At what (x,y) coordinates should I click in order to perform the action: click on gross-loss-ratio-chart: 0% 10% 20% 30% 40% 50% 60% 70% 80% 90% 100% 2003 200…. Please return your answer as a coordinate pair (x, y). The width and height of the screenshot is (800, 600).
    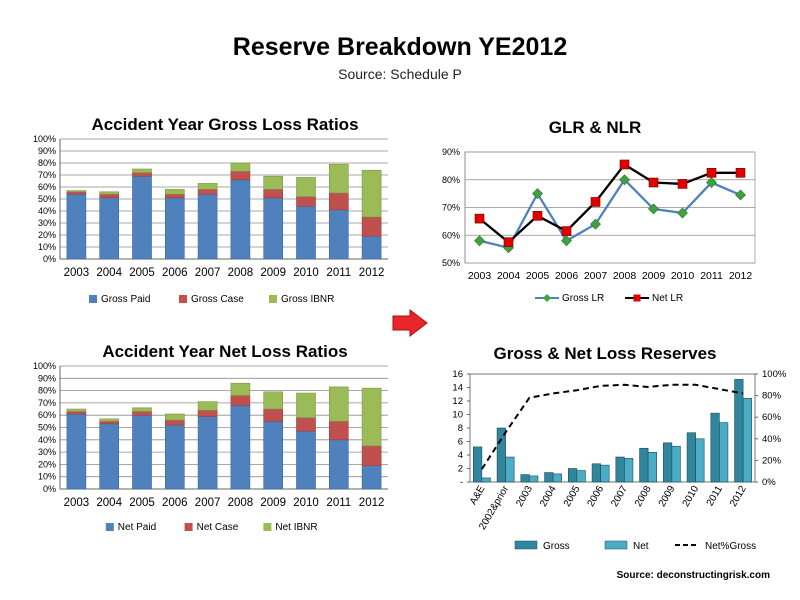
    Looking at the image, I should click on (210, 219).